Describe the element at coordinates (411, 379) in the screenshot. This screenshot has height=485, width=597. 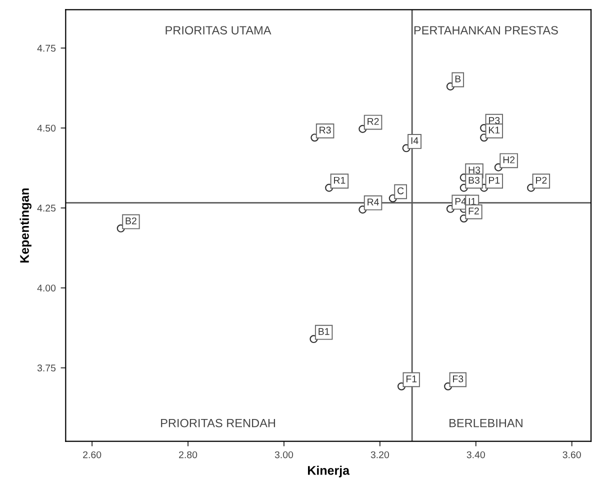
I see `data-label: F1` at that location.